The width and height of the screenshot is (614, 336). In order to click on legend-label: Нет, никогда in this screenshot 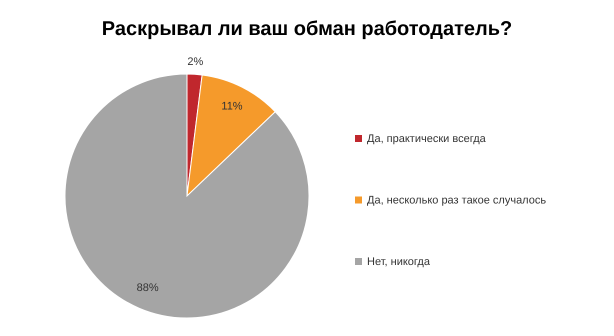, I will do `click(399, 262)`.